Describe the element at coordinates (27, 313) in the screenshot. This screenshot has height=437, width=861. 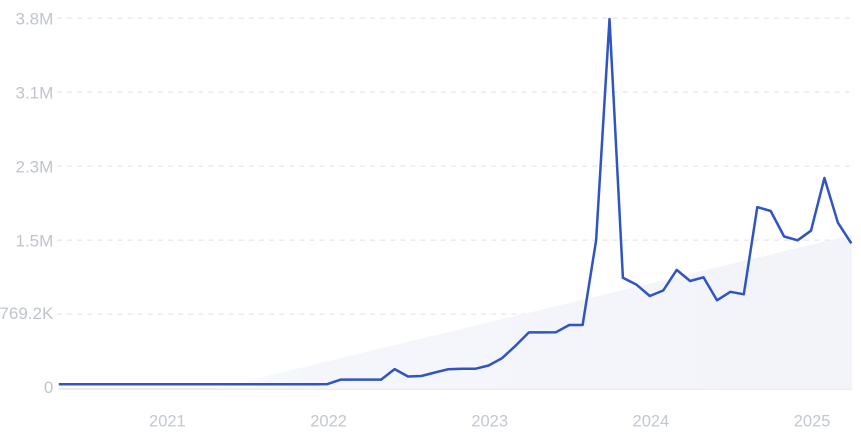
I see `svg-text: 769.2K` at that location.